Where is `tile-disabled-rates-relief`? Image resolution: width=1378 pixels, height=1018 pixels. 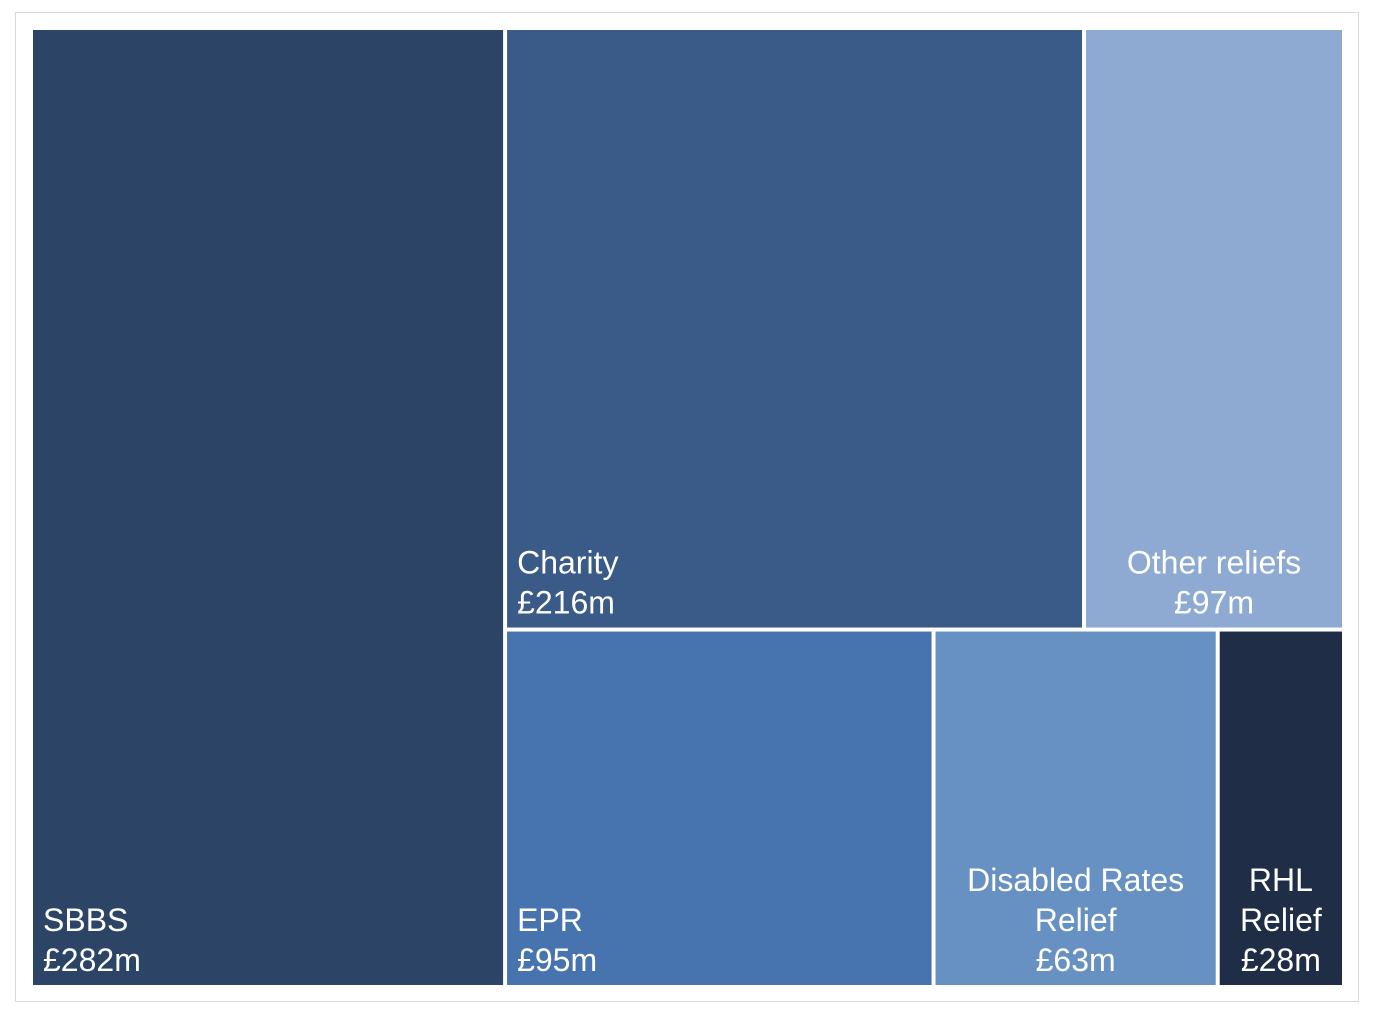
tile-disabled-rates-relief is located at coordinates (1075, 808).